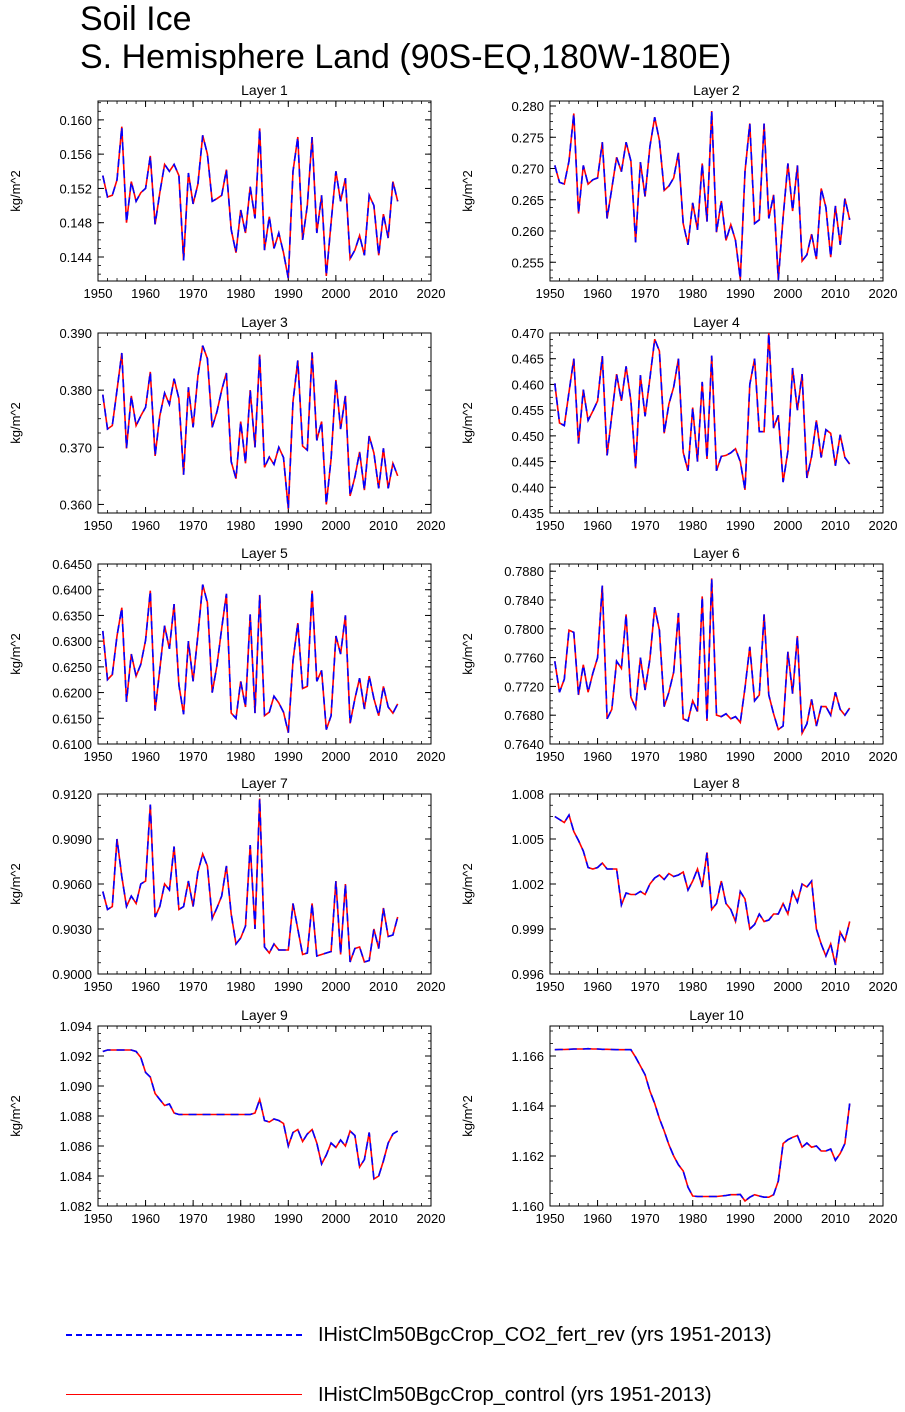 The height and width of the screenshot is (1412, 905). I want to click on panel-title: Layer 6, so click(716, 553).